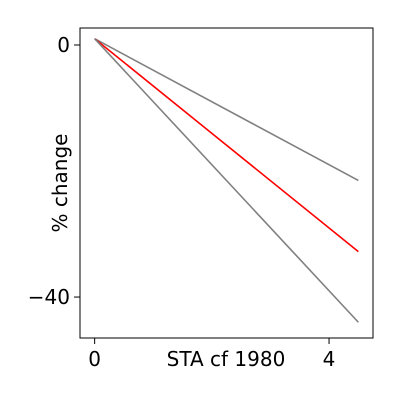 This screenshot has width=400, height=400. What do you see at coordinates (49, 297) in the screenshot?
I see `y-tick-label: −40` at bounding box center [49, 297].